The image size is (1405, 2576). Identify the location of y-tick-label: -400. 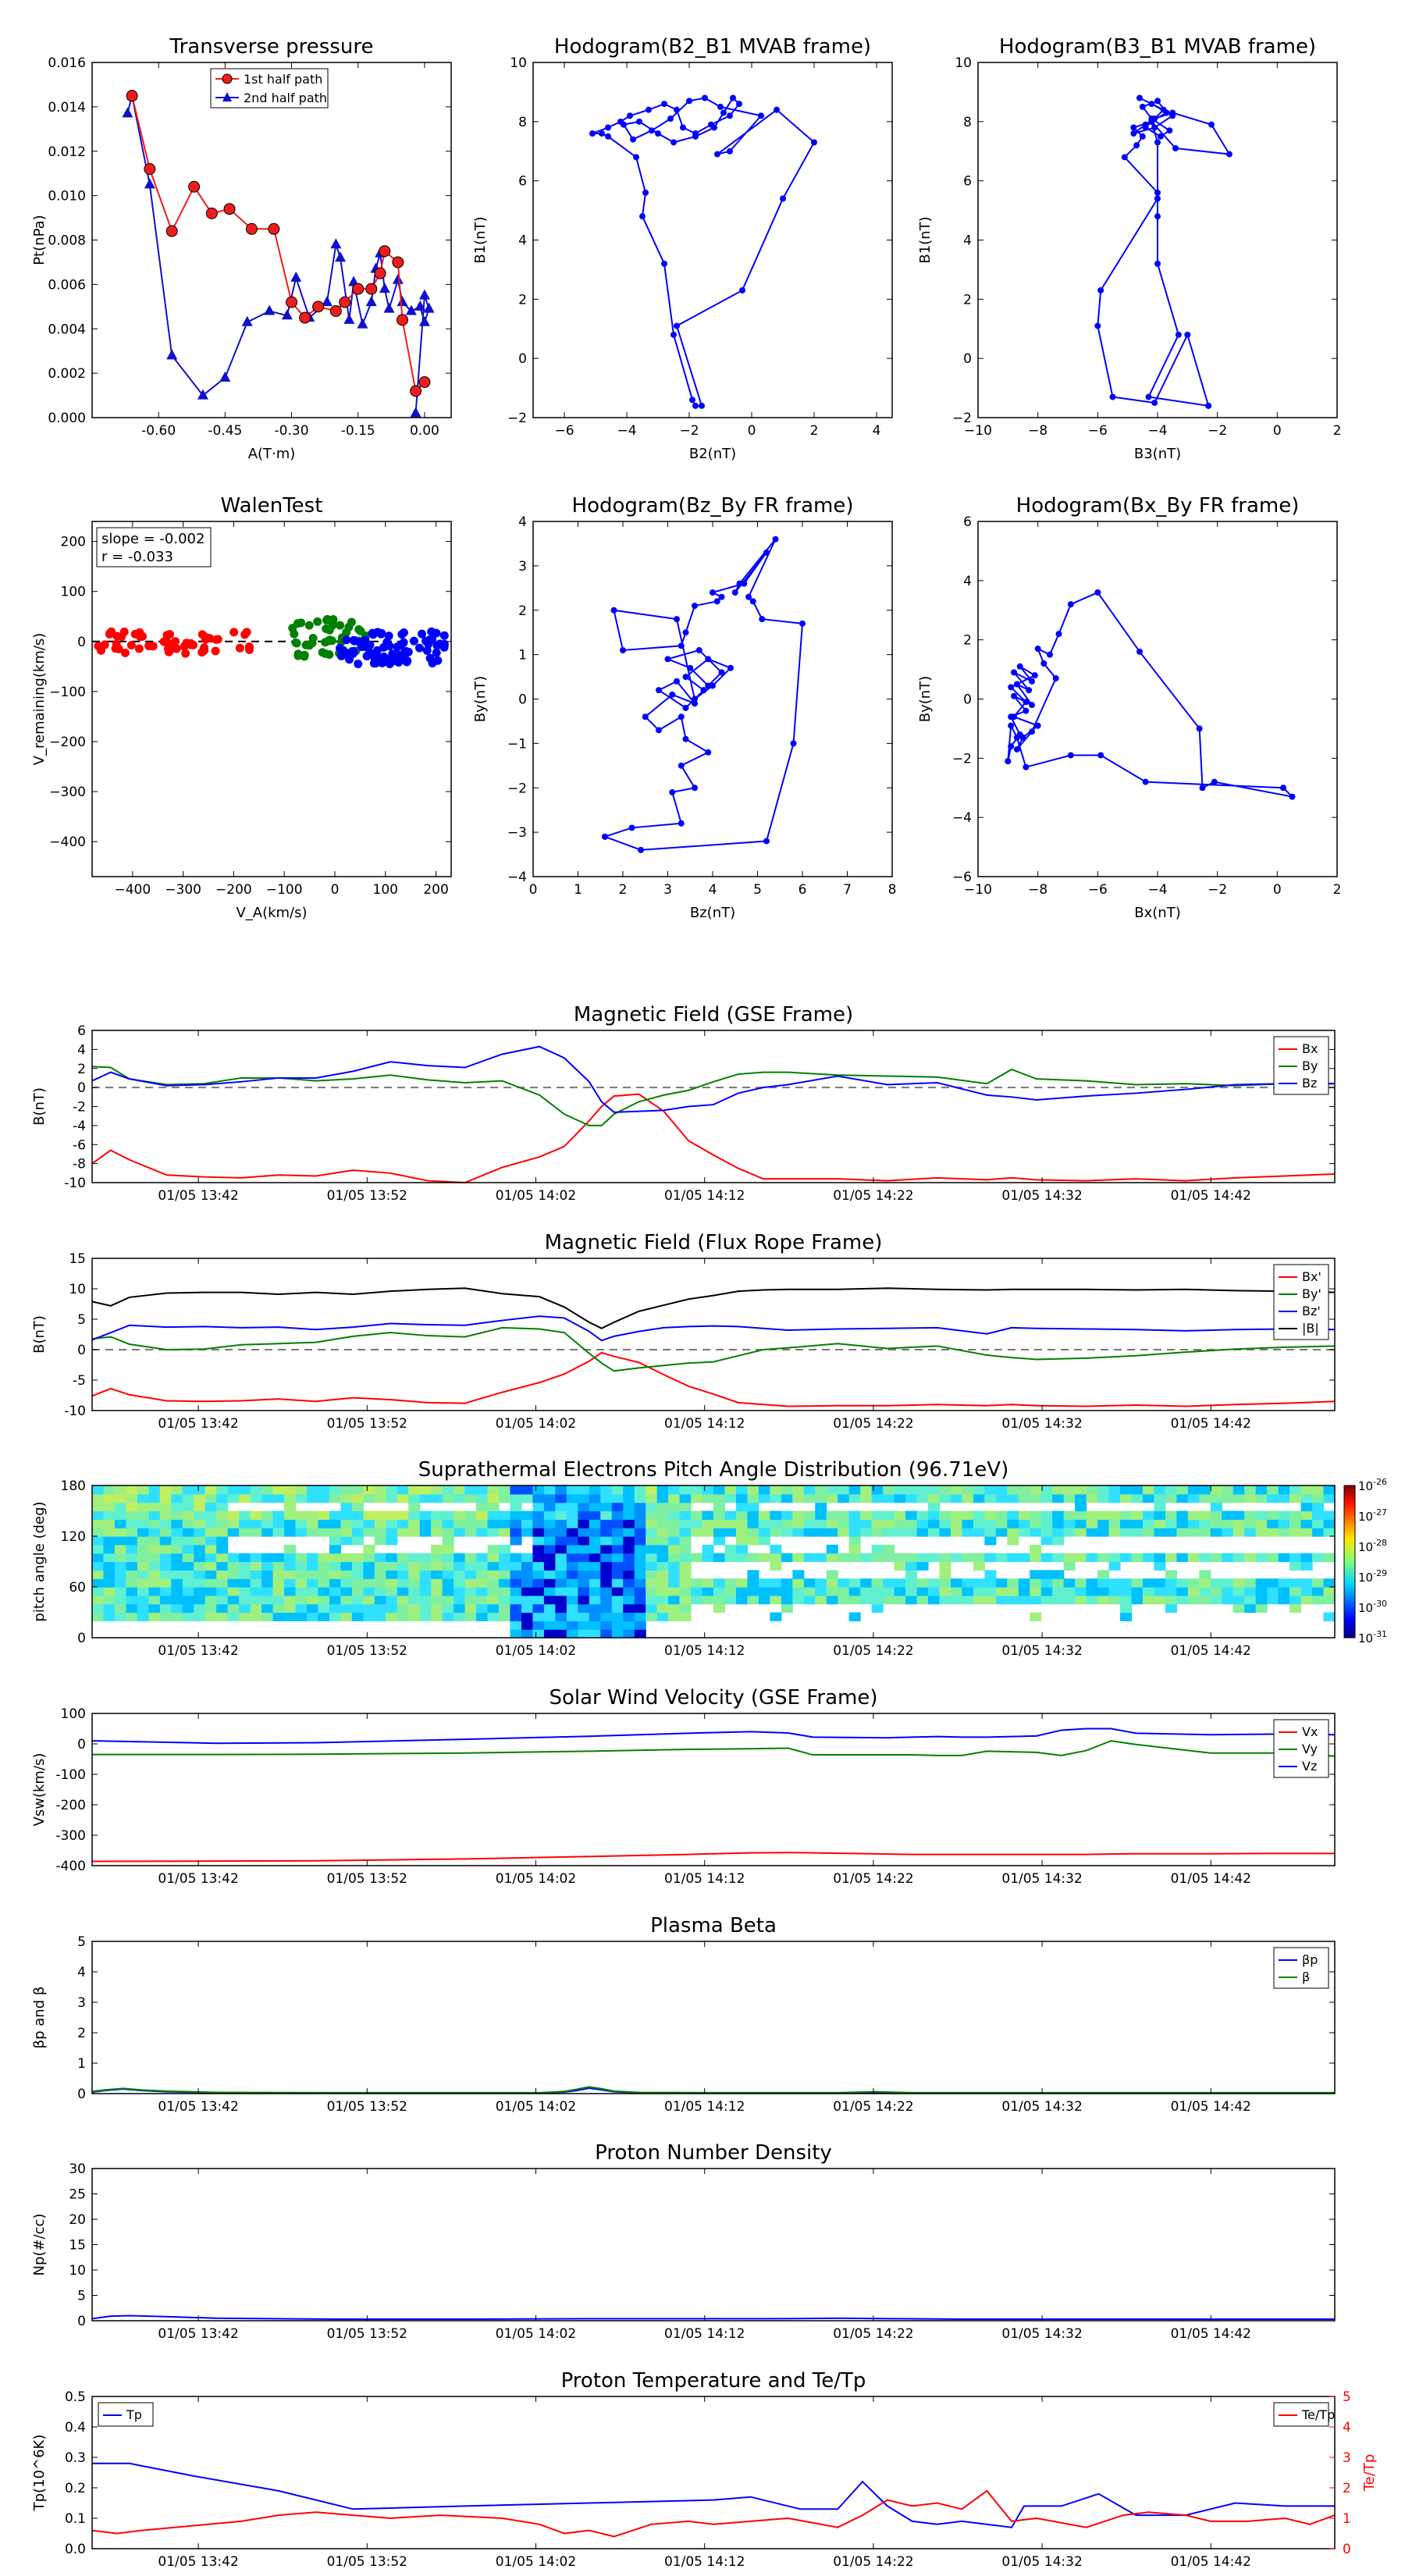
(71, 1866).